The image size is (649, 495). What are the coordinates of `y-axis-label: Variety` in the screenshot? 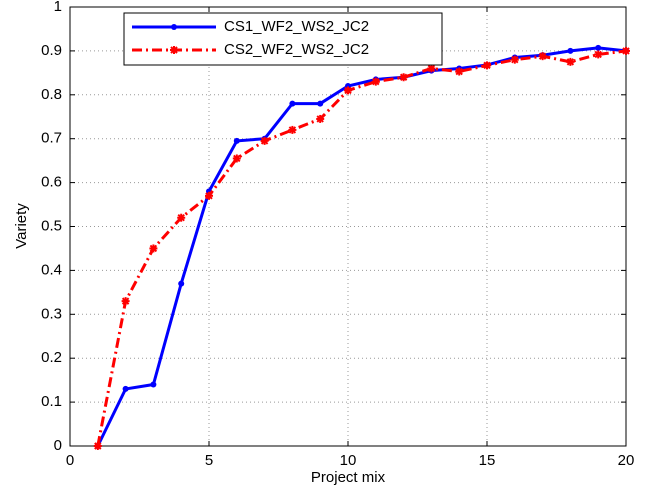 It's located at (21, 226).